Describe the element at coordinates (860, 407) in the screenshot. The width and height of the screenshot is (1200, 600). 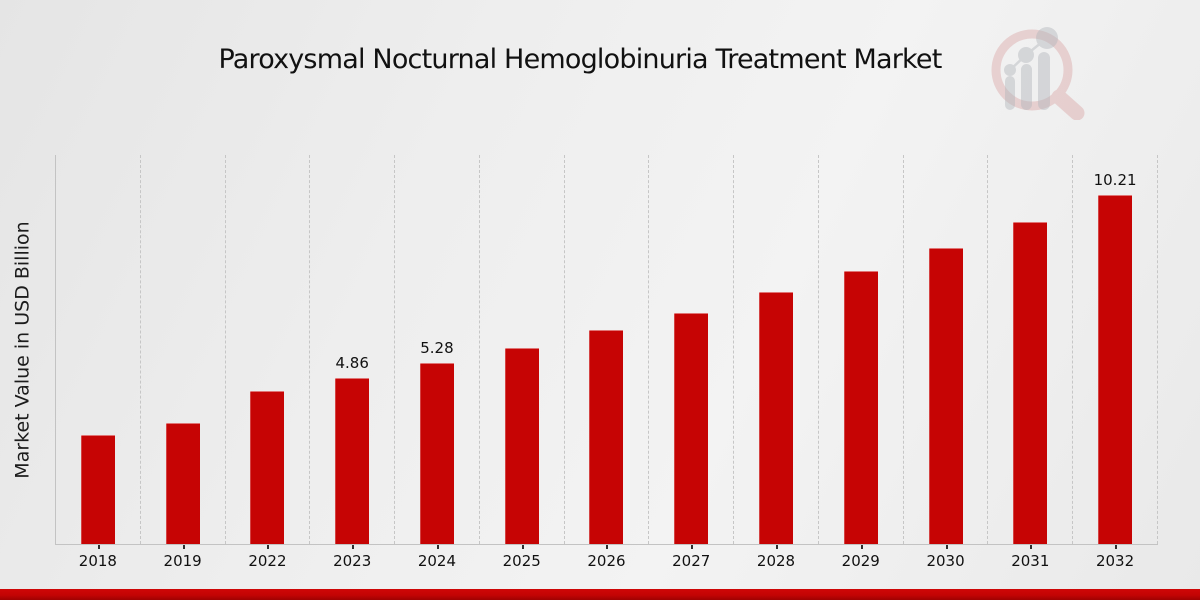
I see `bar-2029` at that location.